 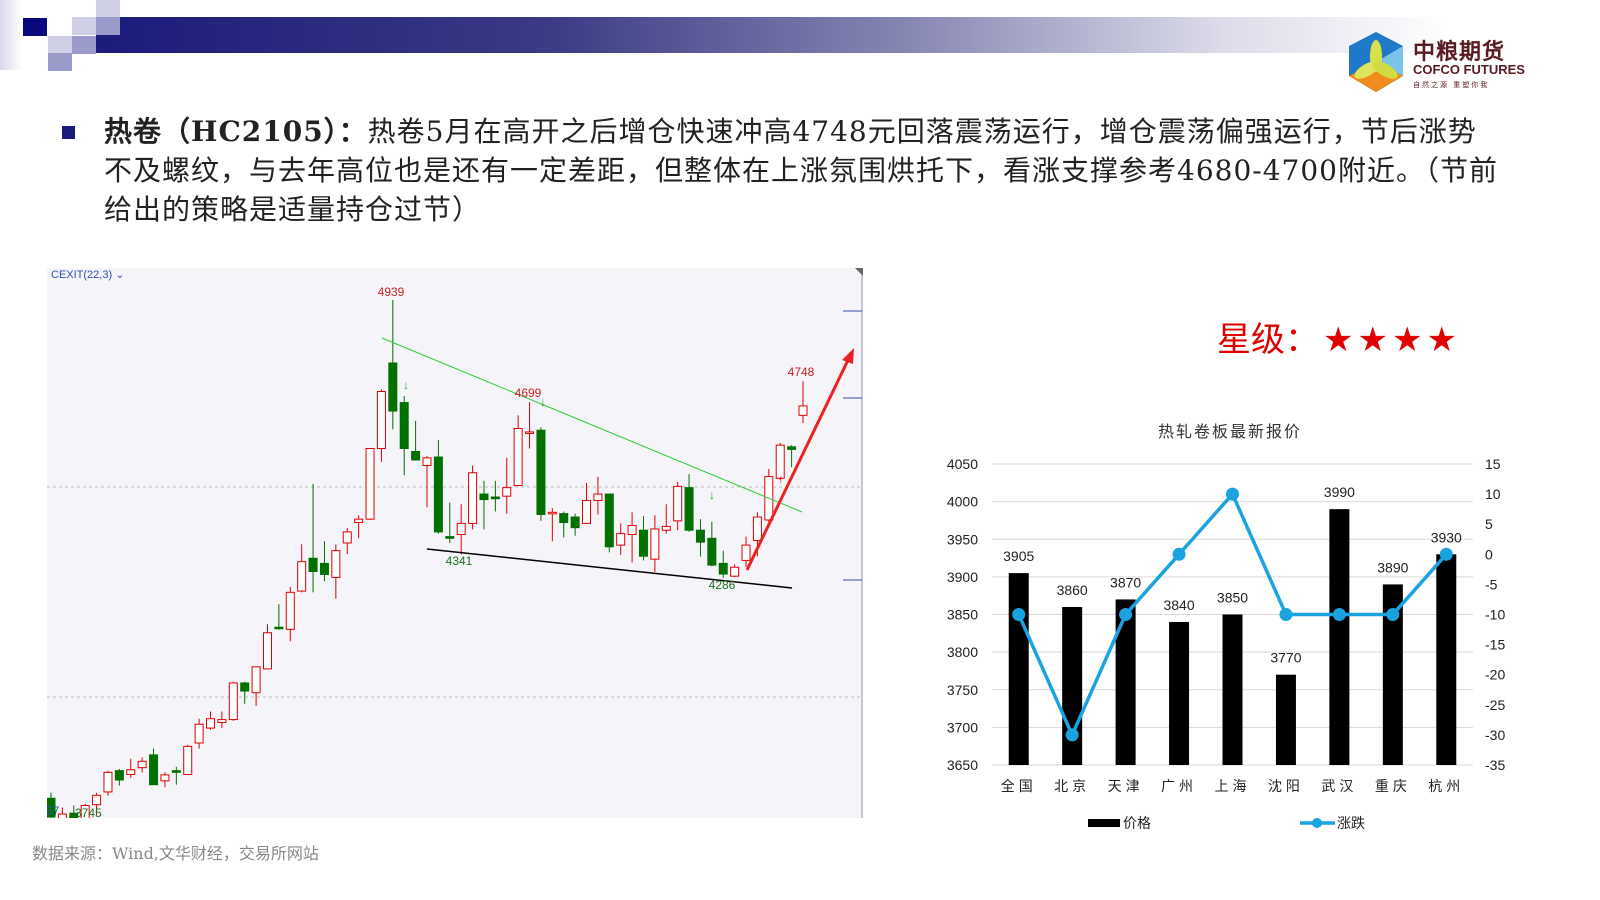 I want to click on left-axis-tick: 3850, so click(x=962, y=615).